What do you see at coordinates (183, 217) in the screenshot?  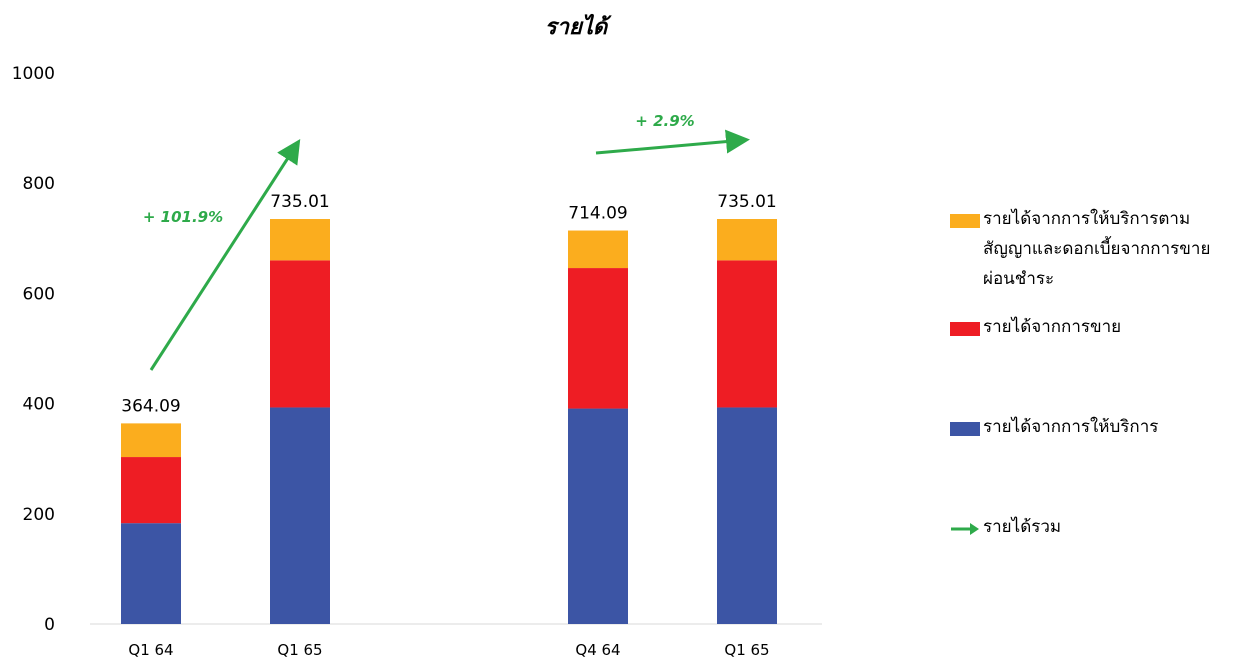 I see `growth-label: + 101.9%` at bounding box center [183, 217].